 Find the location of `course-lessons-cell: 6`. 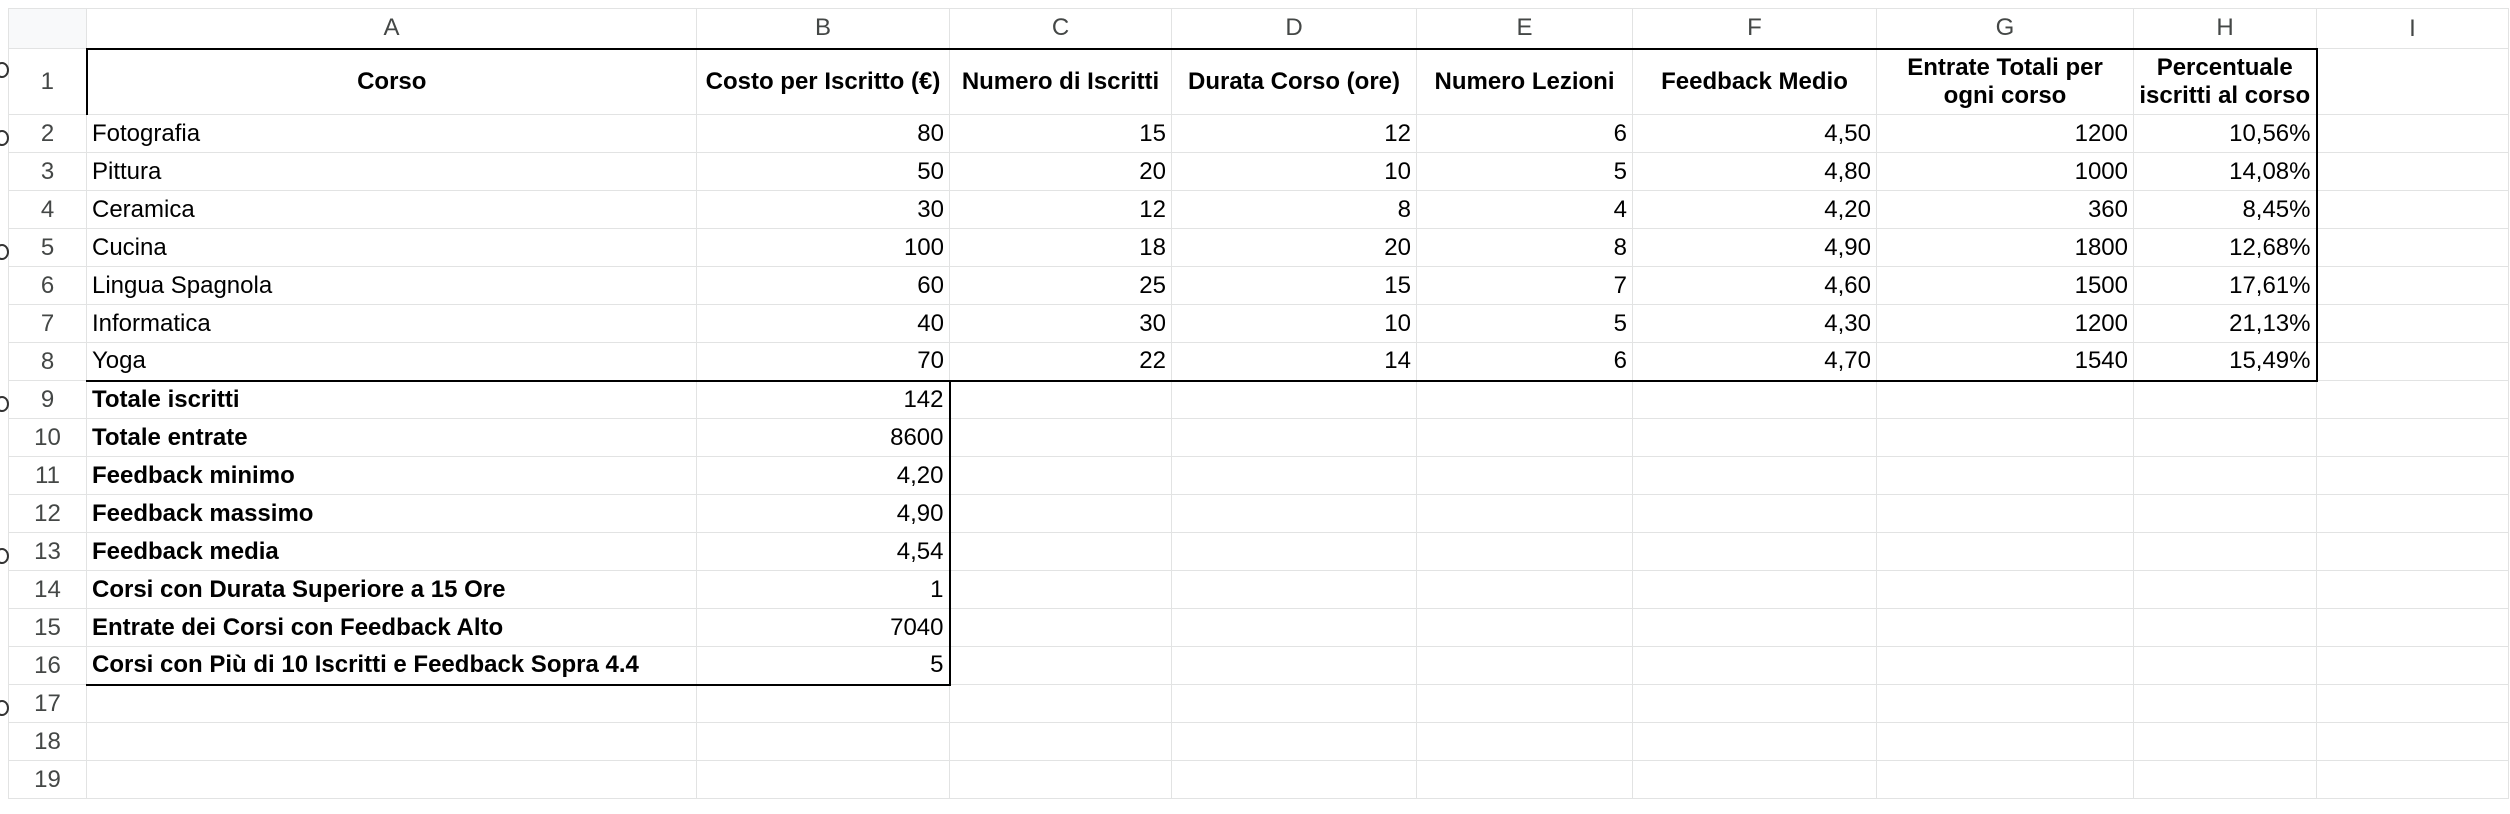

course-lessons-cell: 6 is located at coordinates (1524, 133).